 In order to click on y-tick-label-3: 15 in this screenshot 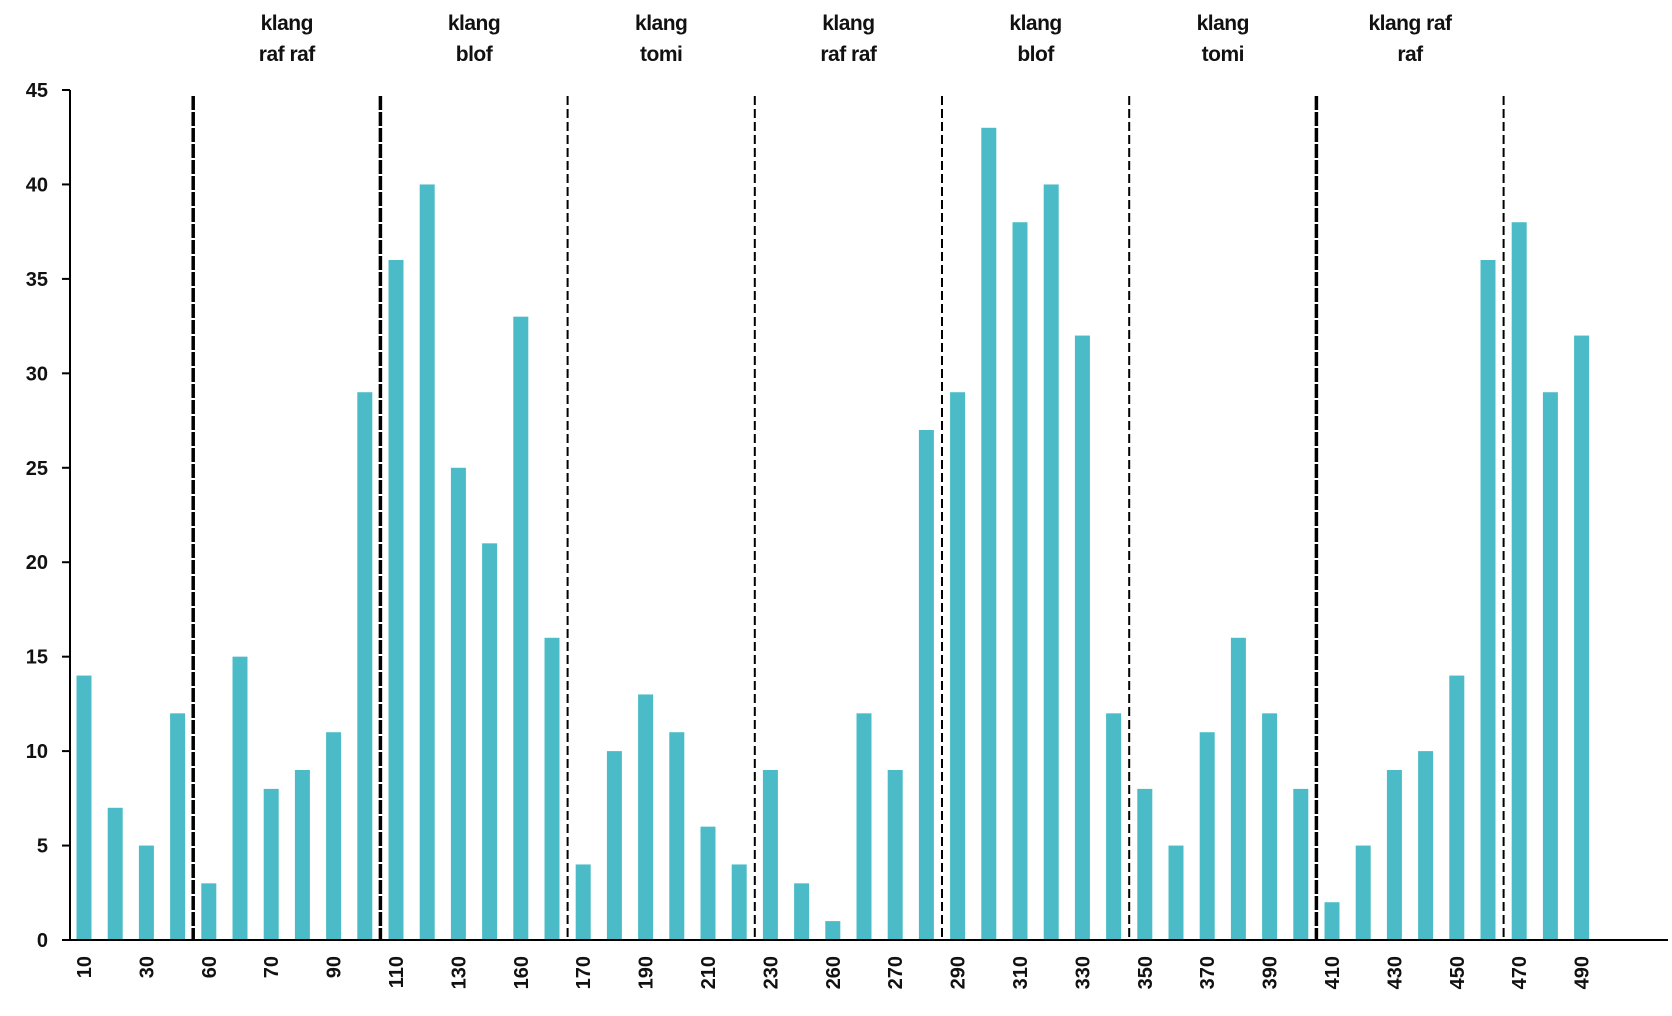, I will do `click(37, 658)`.